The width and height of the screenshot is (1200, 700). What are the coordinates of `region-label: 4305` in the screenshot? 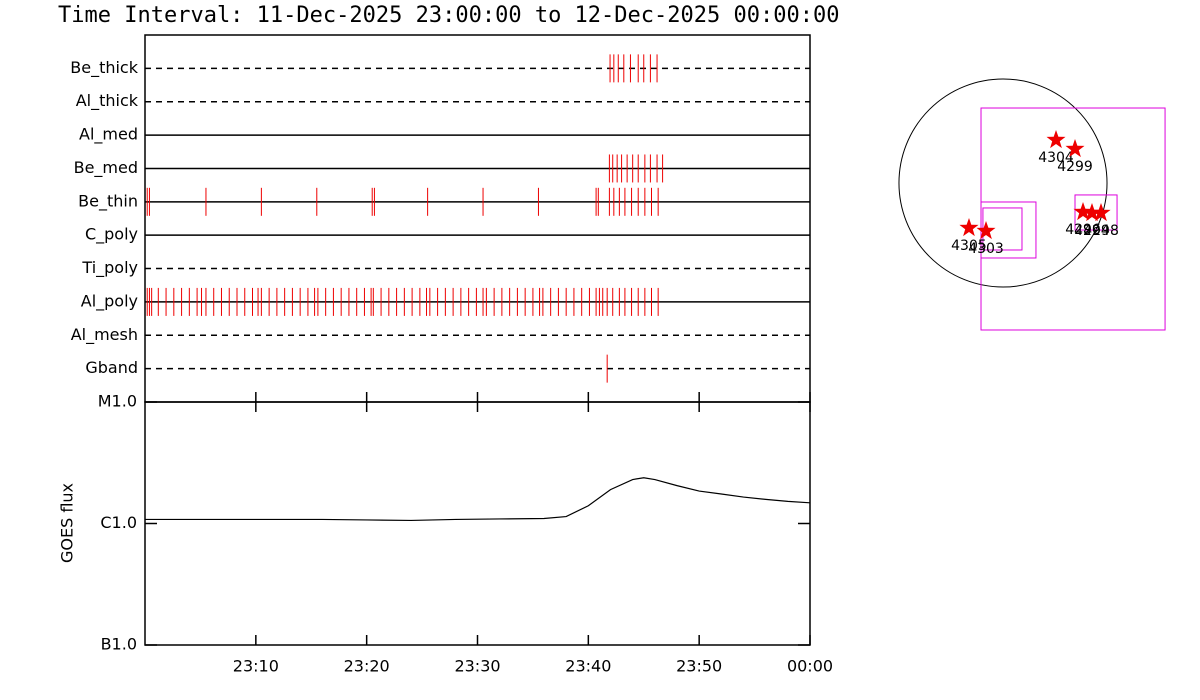 It's located at (969, 246).